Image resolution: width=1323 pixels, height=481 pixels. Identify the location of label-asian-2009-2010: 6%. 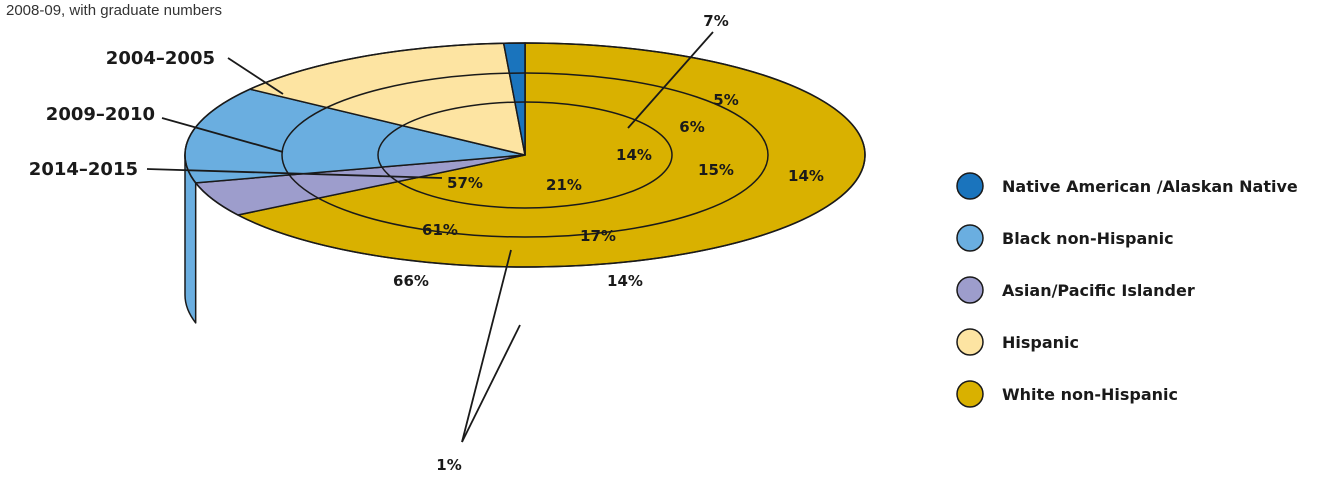
(691, 127).